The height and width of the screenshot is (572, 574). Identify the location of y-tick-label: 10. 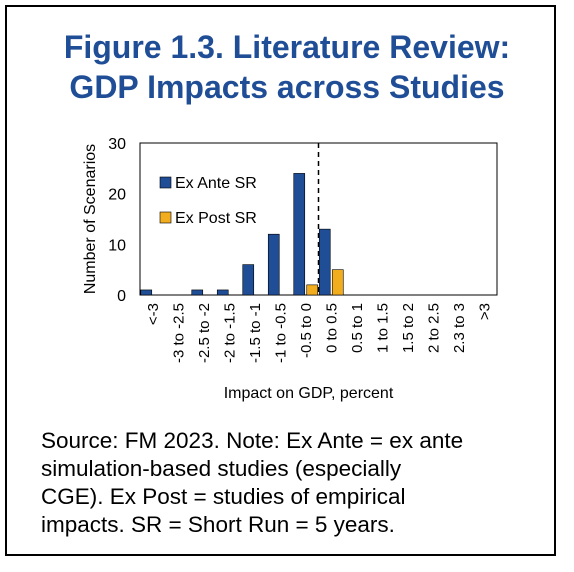
(117, 245).